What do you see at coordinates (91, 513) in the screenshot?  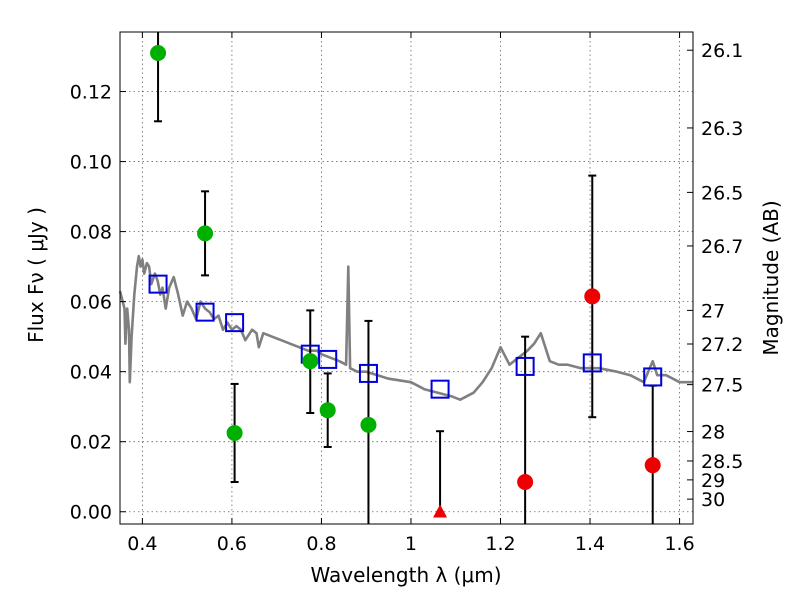 I see `y-tick-label: 0.00` at bounding box center [91, 513].